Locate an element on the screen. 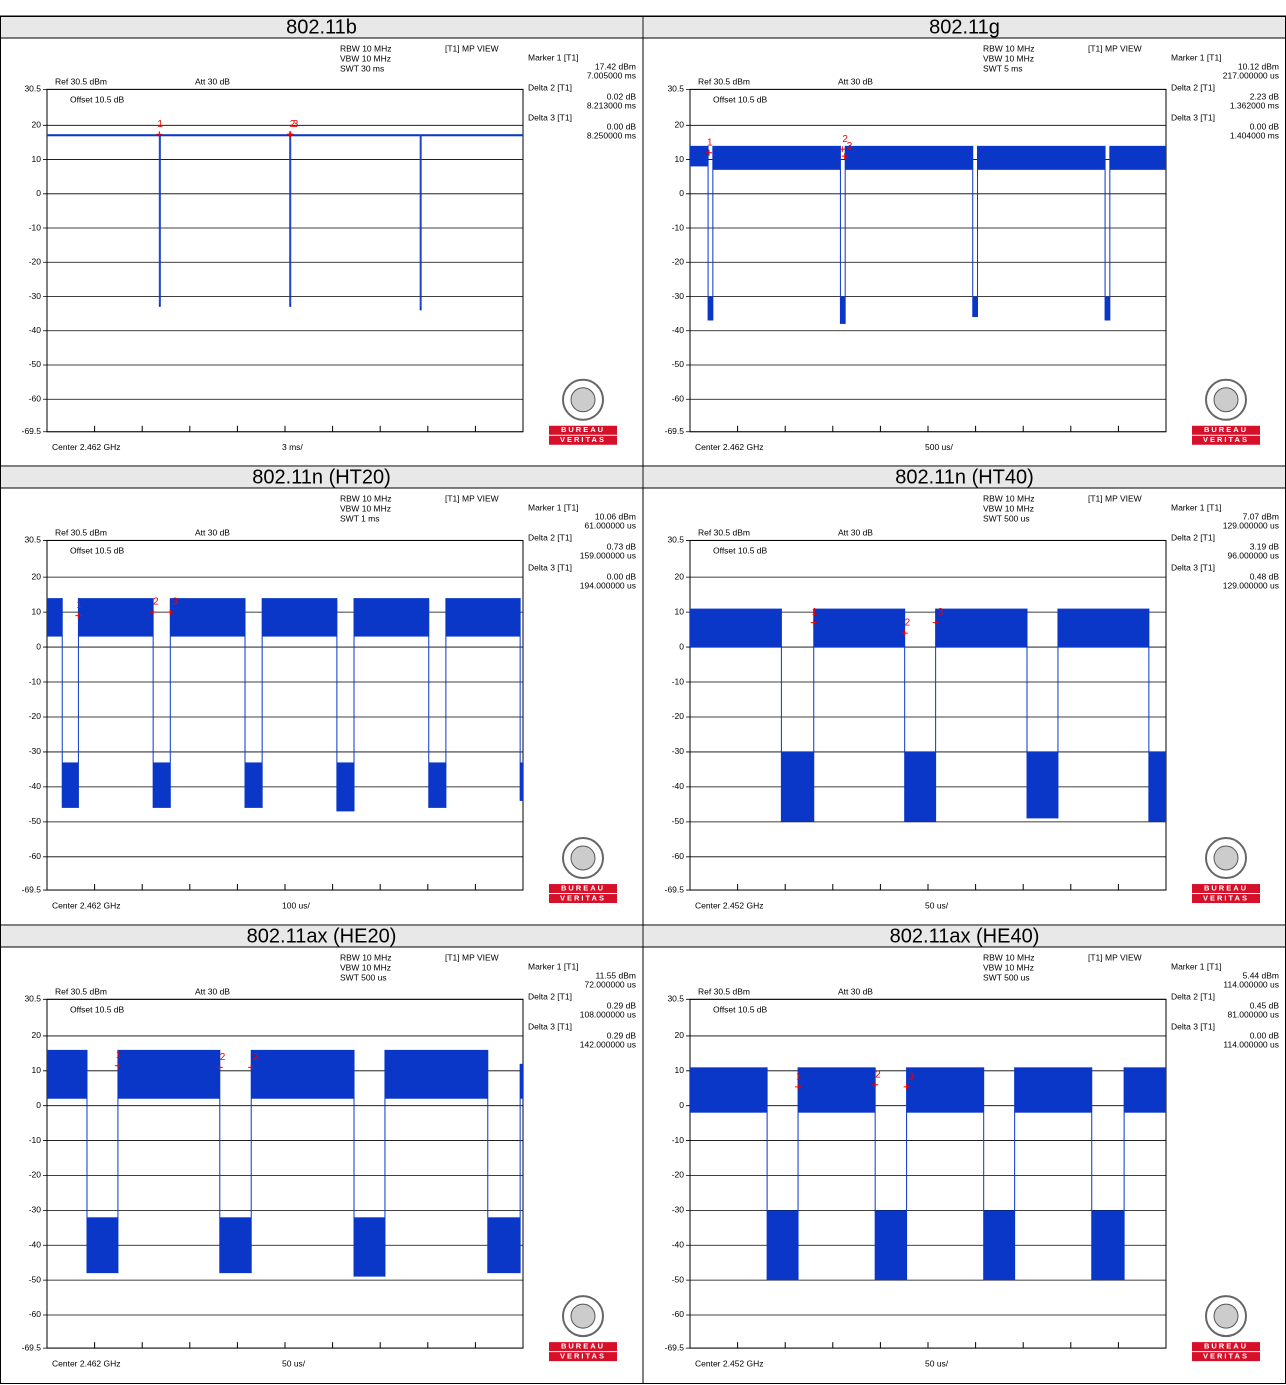 This screenshot has width=1286, height=1385. marker-level: 0.00 dB is located at coordinates (1265, 1035).